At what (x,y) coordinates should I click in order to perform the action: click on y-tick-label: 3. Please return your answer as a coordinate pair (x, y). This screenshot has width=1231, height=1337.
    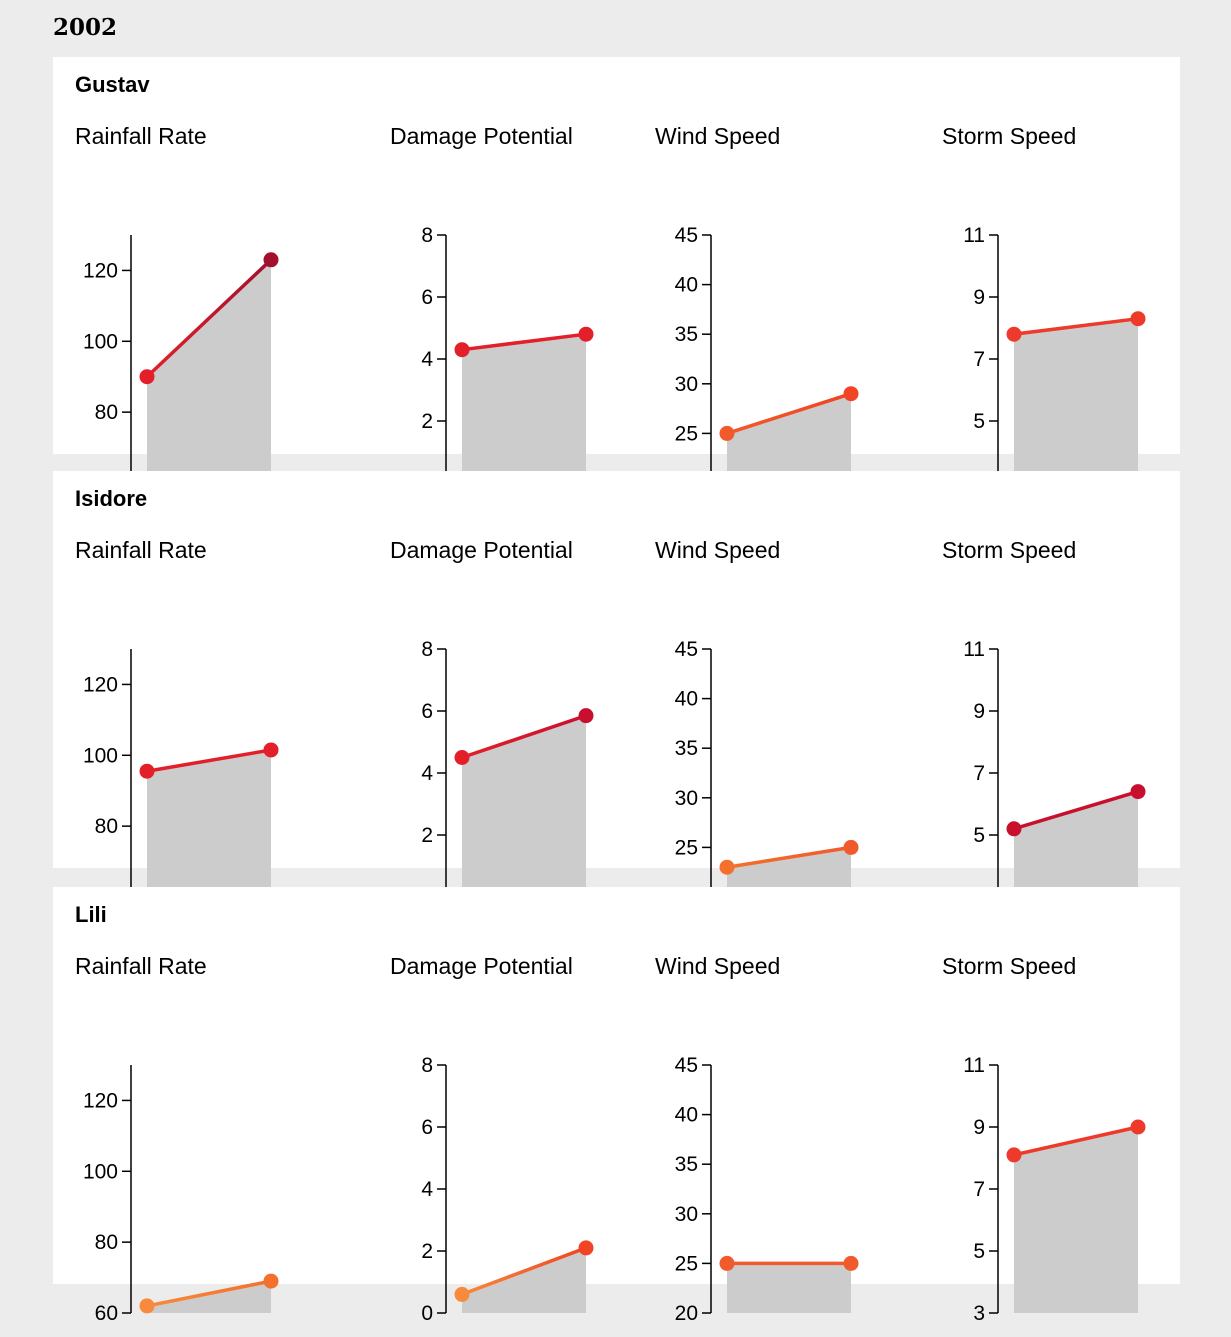
    Looking at the image, I should click on (979, 1313).